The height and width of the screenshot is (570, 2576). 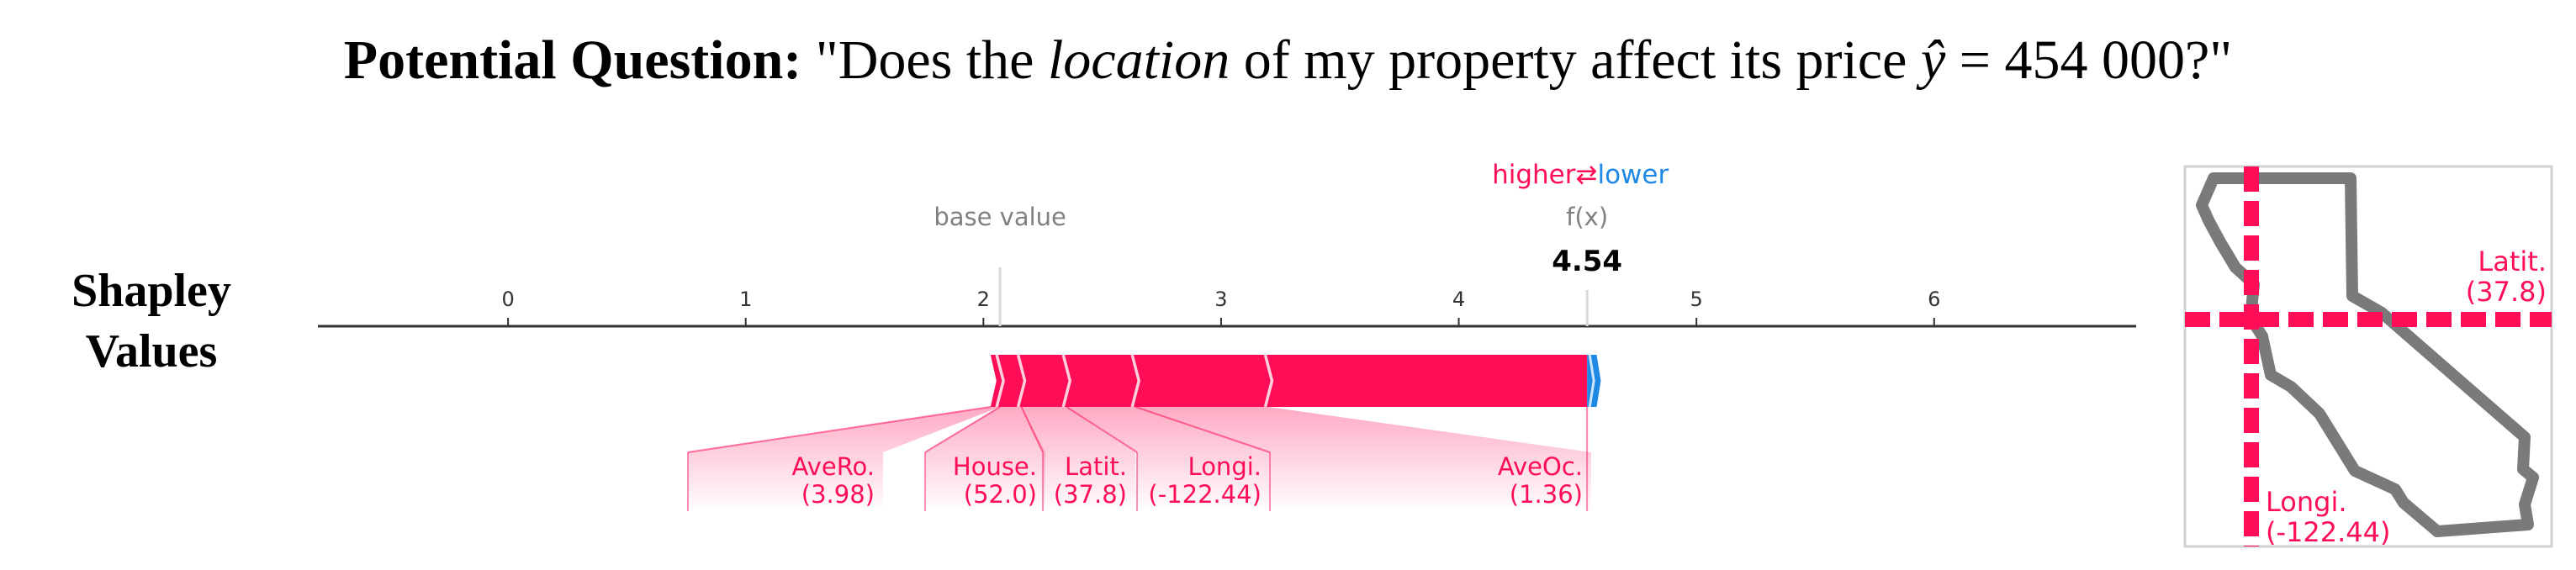 I want to click on map-latitude-label: Latit., so click(x=2512, y=261).